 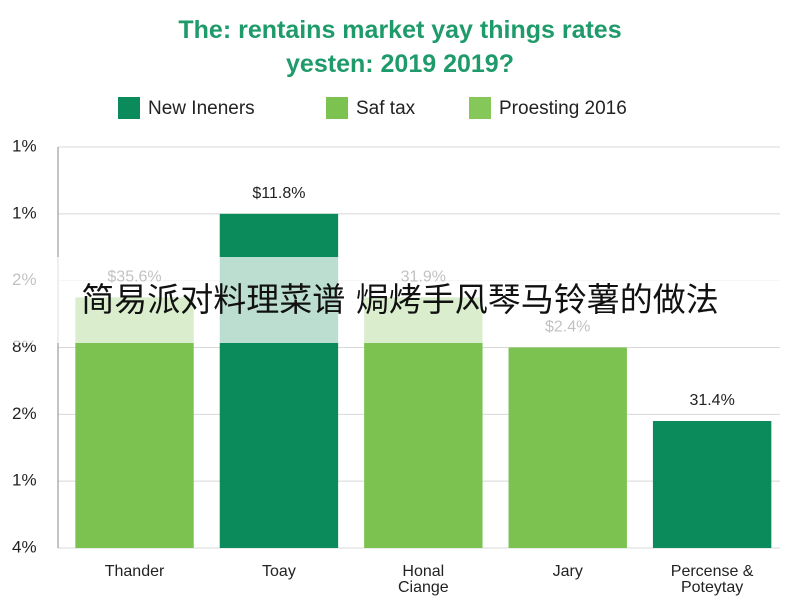 What do you see at coordinates (400, 300) in the screenshot?
I see `overlay-caption: 简易派对料理菜谱 焗烤手风琴马铃薯的做法` at bounding box center [400, 300].